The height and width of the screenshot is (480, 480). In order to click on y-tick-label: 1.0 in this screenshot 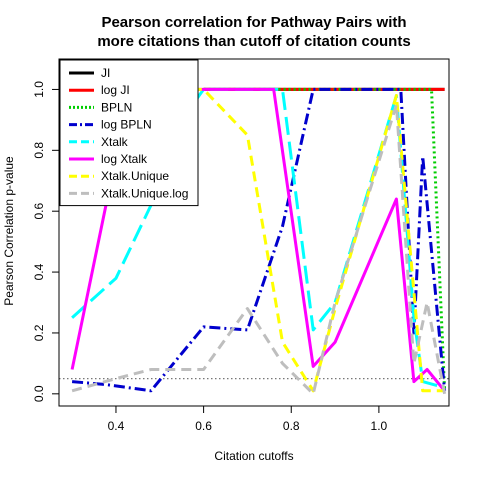, I will do `click(39, 89)`.